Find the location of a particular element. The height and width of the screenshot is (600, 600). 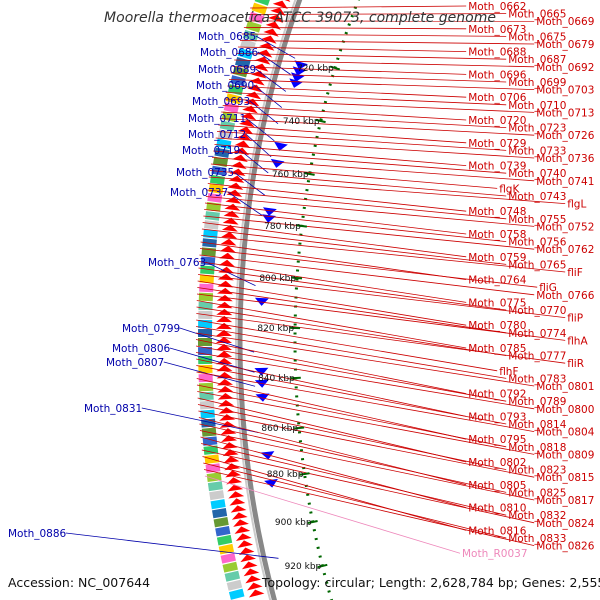

right-gene-label: Moth_0801 is located at coordinates (565, 387).